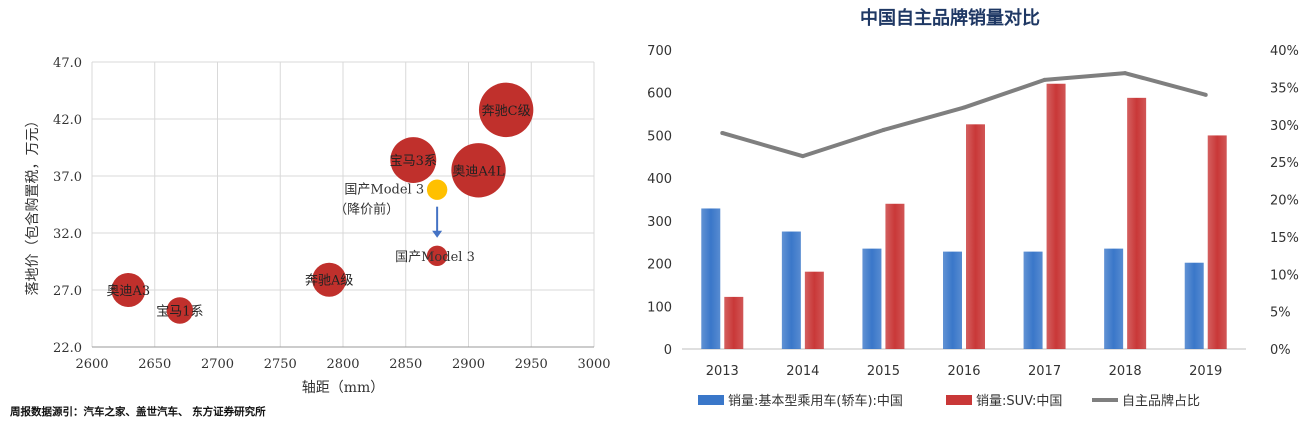 This screenshot has width=1299, height=429. Describe the element at coordinates (883, 371) in the screenshot. I see `x-tick-label: 2015` at that location.